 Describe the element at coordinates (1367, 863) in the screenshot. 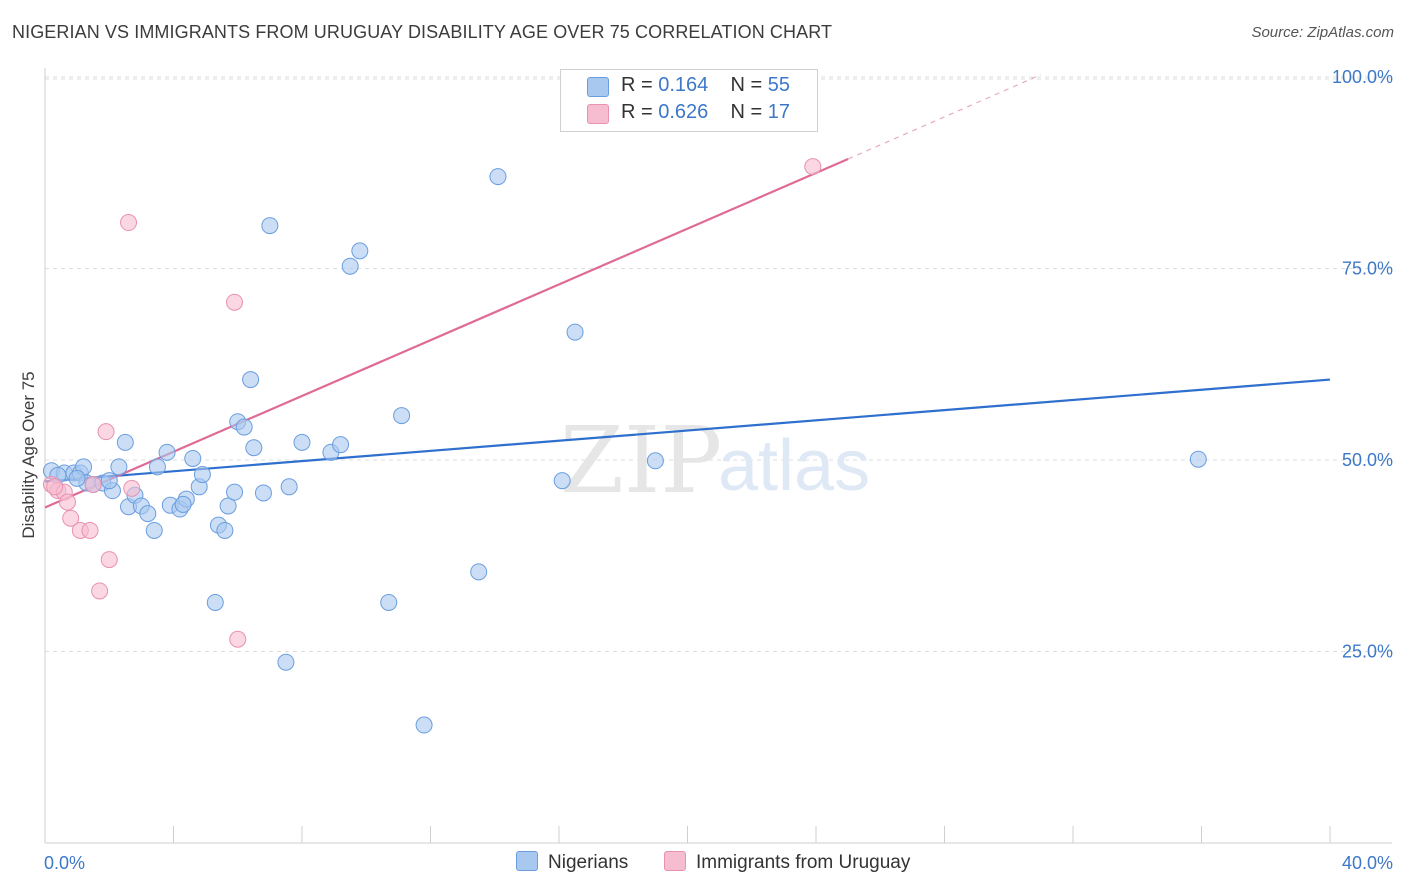

I see `x-tick-label: 40.0%` at that location.